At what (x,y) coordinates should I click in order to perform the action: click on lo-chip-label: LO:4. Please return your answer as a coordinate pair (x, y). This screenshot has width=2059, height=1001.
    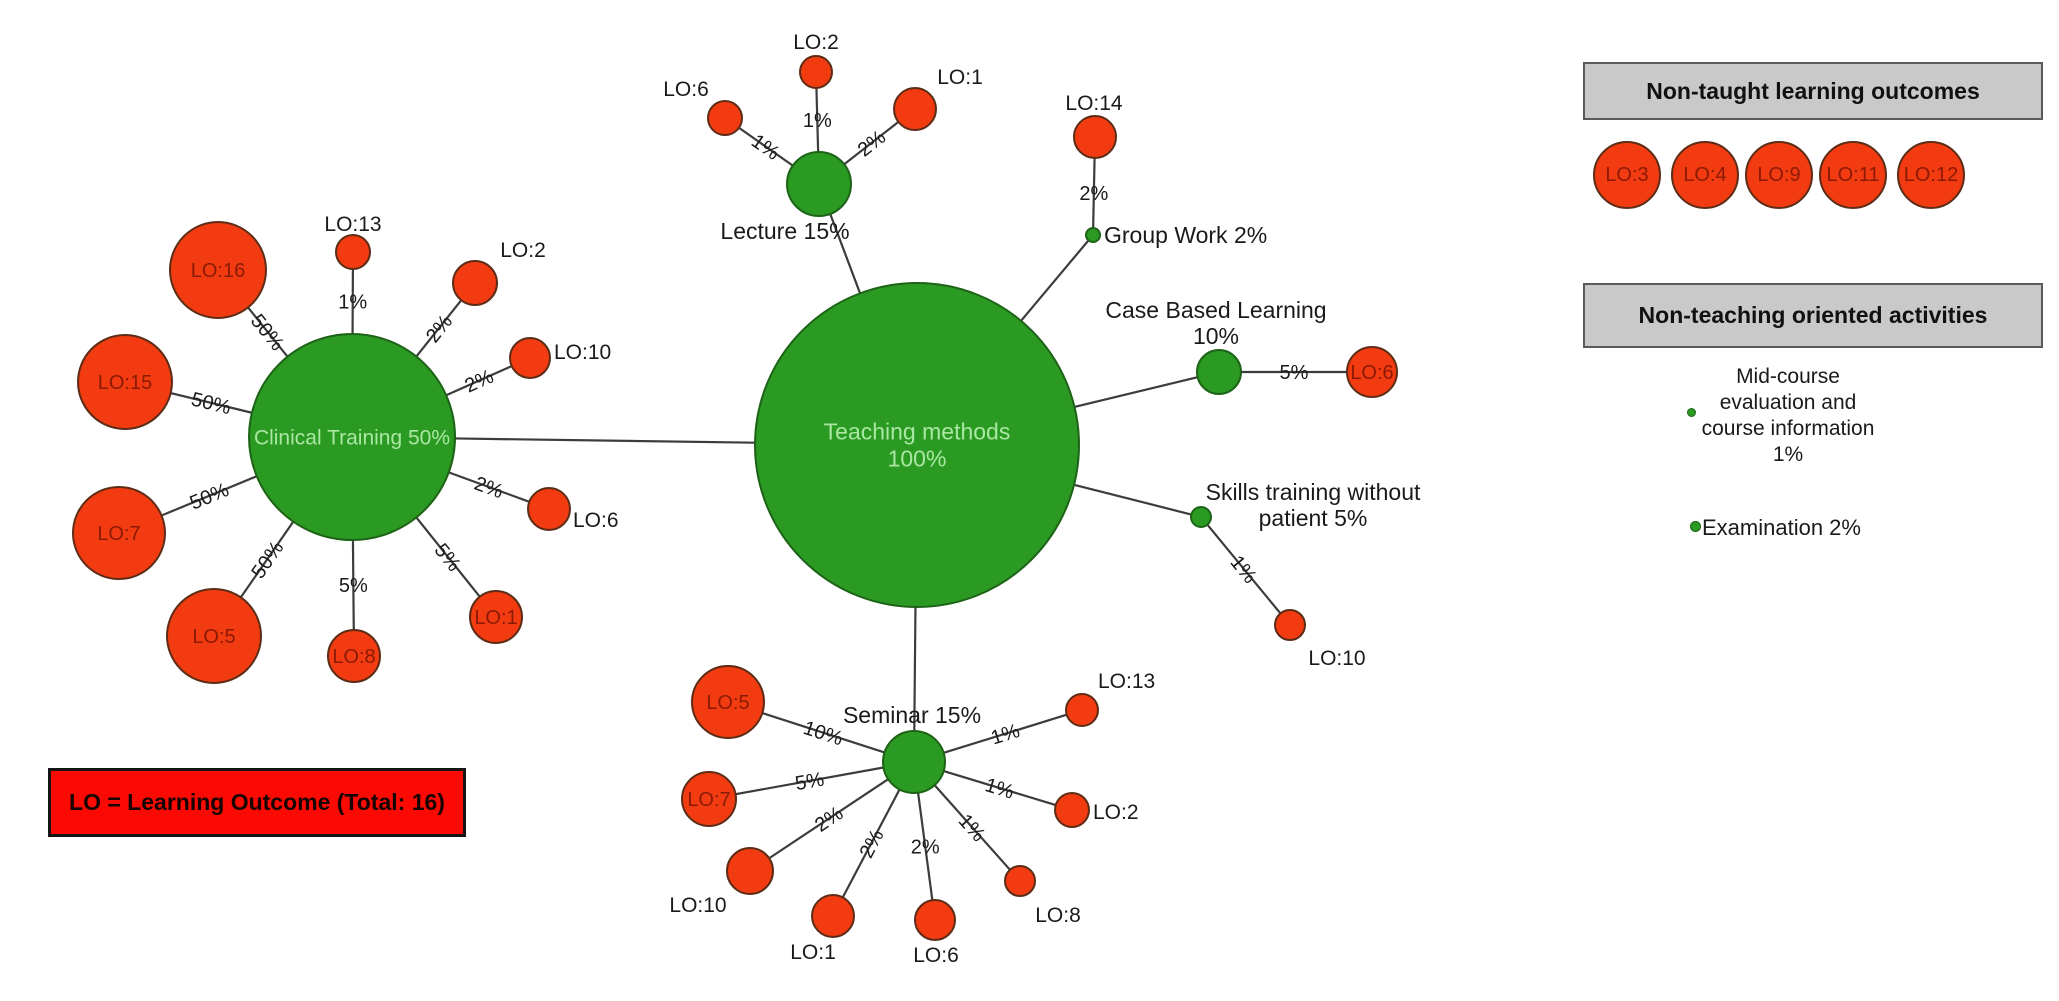
    Looking at the image, I should click on (1705, 174).